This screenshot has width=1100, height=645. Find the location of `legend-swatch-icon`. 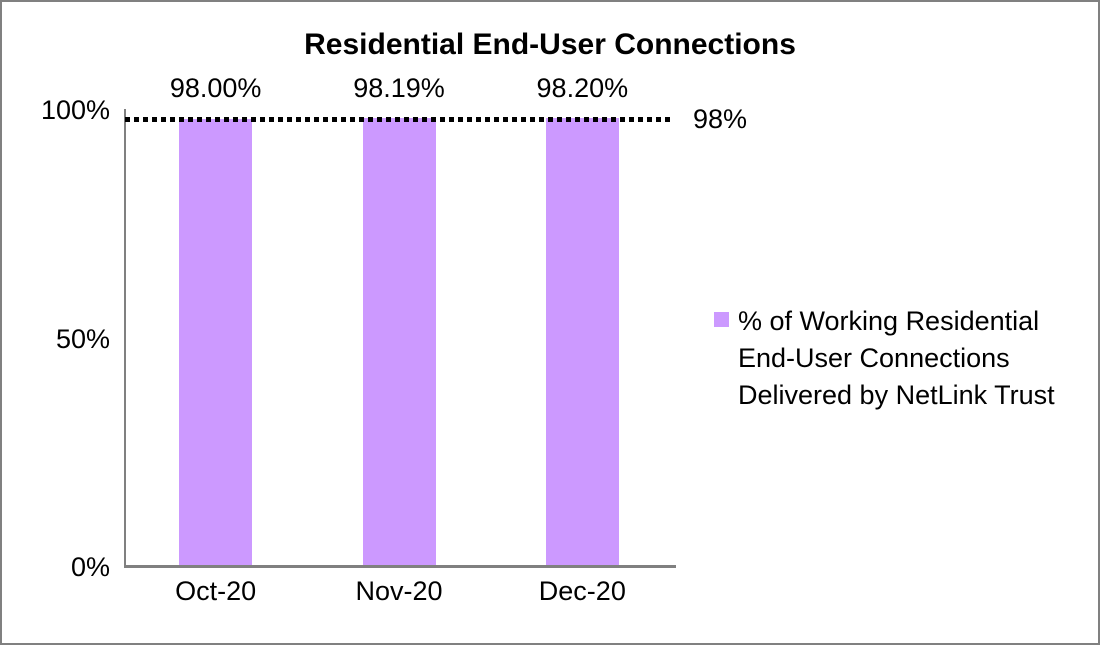

legend-swatch-icon is located at coordinates (721, 319).